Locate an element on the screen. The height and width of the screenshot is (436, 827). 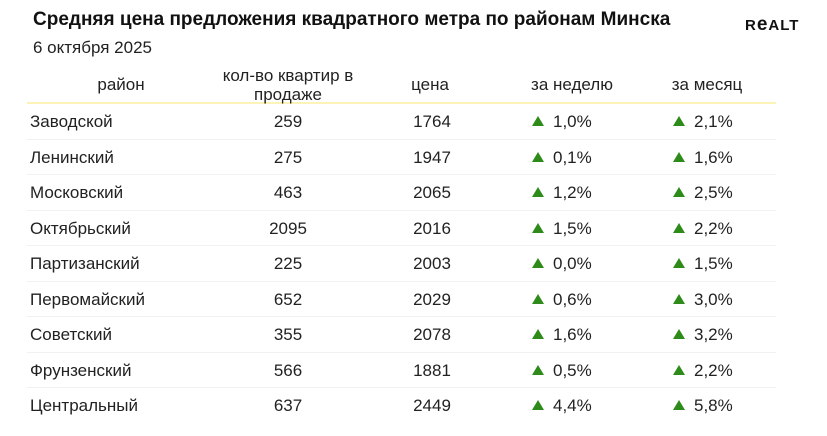
month-change: 3,0% is located at coordinates (703, 300).